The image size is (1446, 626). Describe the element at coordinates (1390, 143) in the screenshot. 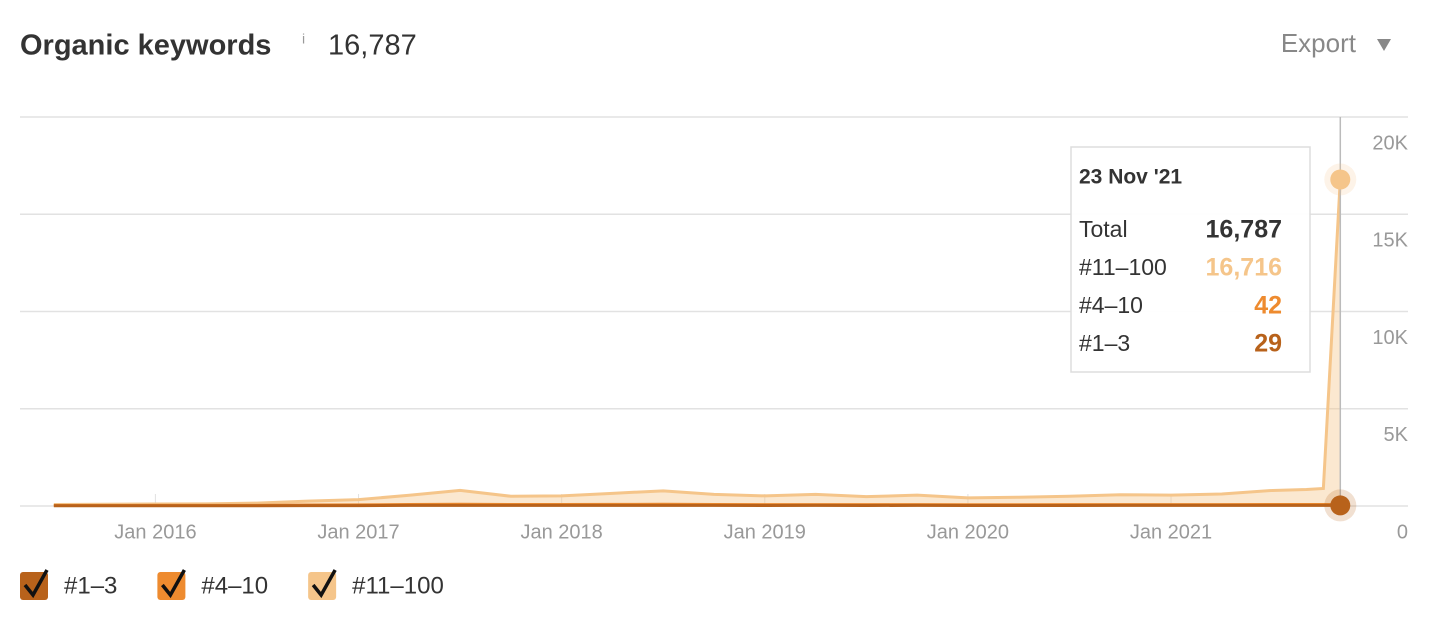

I see `y-tick-label: 20K` at that location.